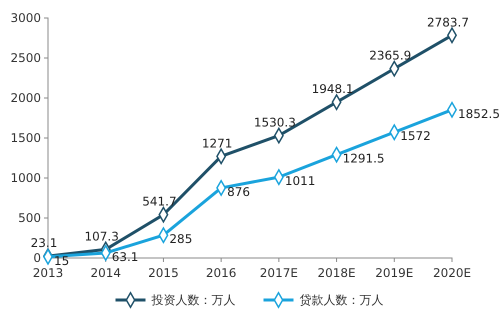 The width and height of the screenshot is (499, 328). What do you see at coordinates (125, 257) in the screenshot?
I see `data-label: 63.1` at bounding box center [125, 257].